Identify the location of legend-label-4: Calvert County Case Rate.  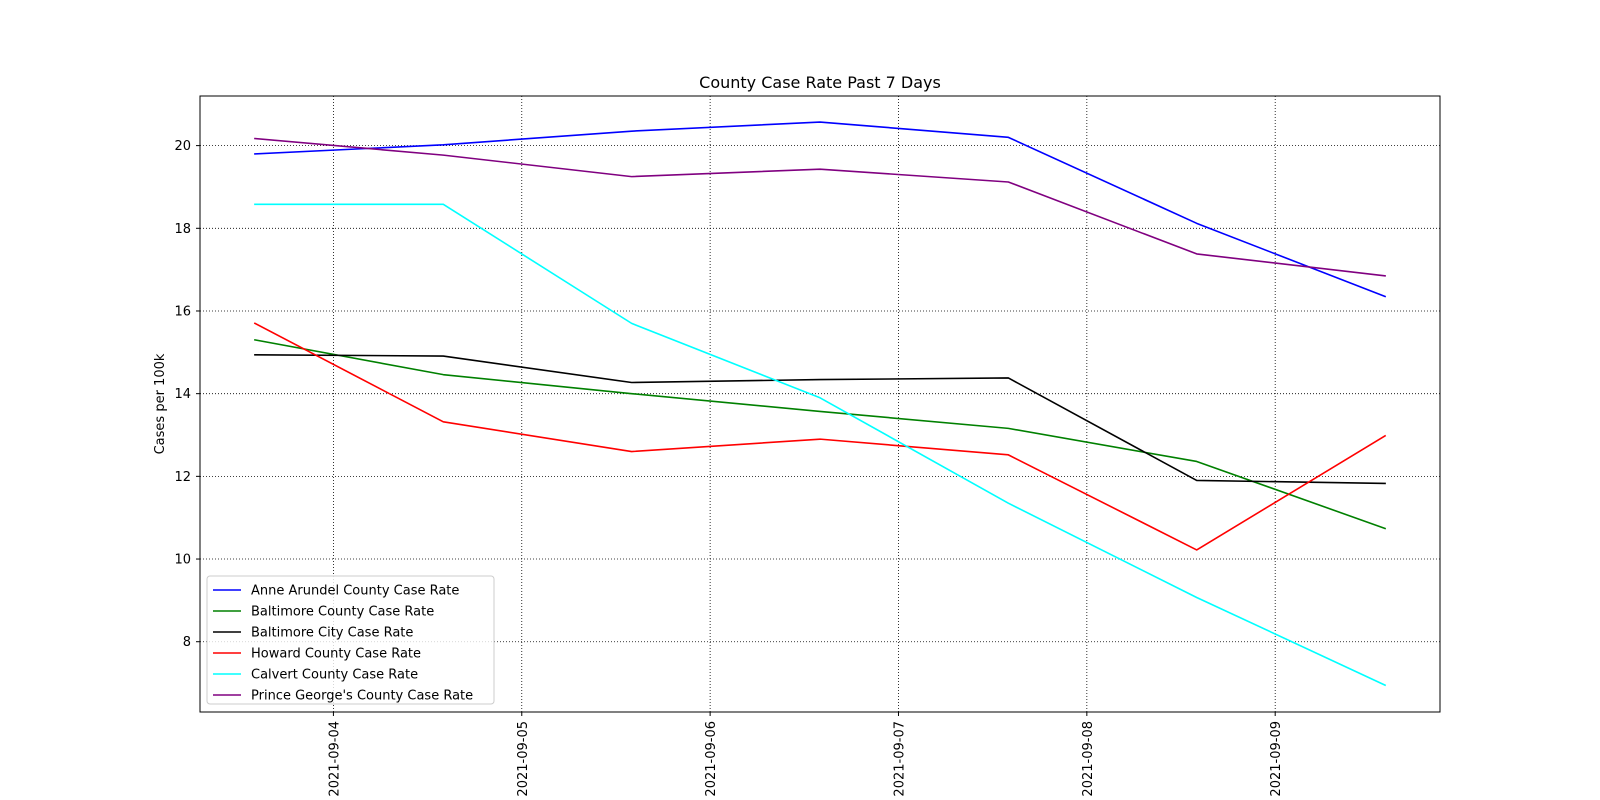
(334, 675).